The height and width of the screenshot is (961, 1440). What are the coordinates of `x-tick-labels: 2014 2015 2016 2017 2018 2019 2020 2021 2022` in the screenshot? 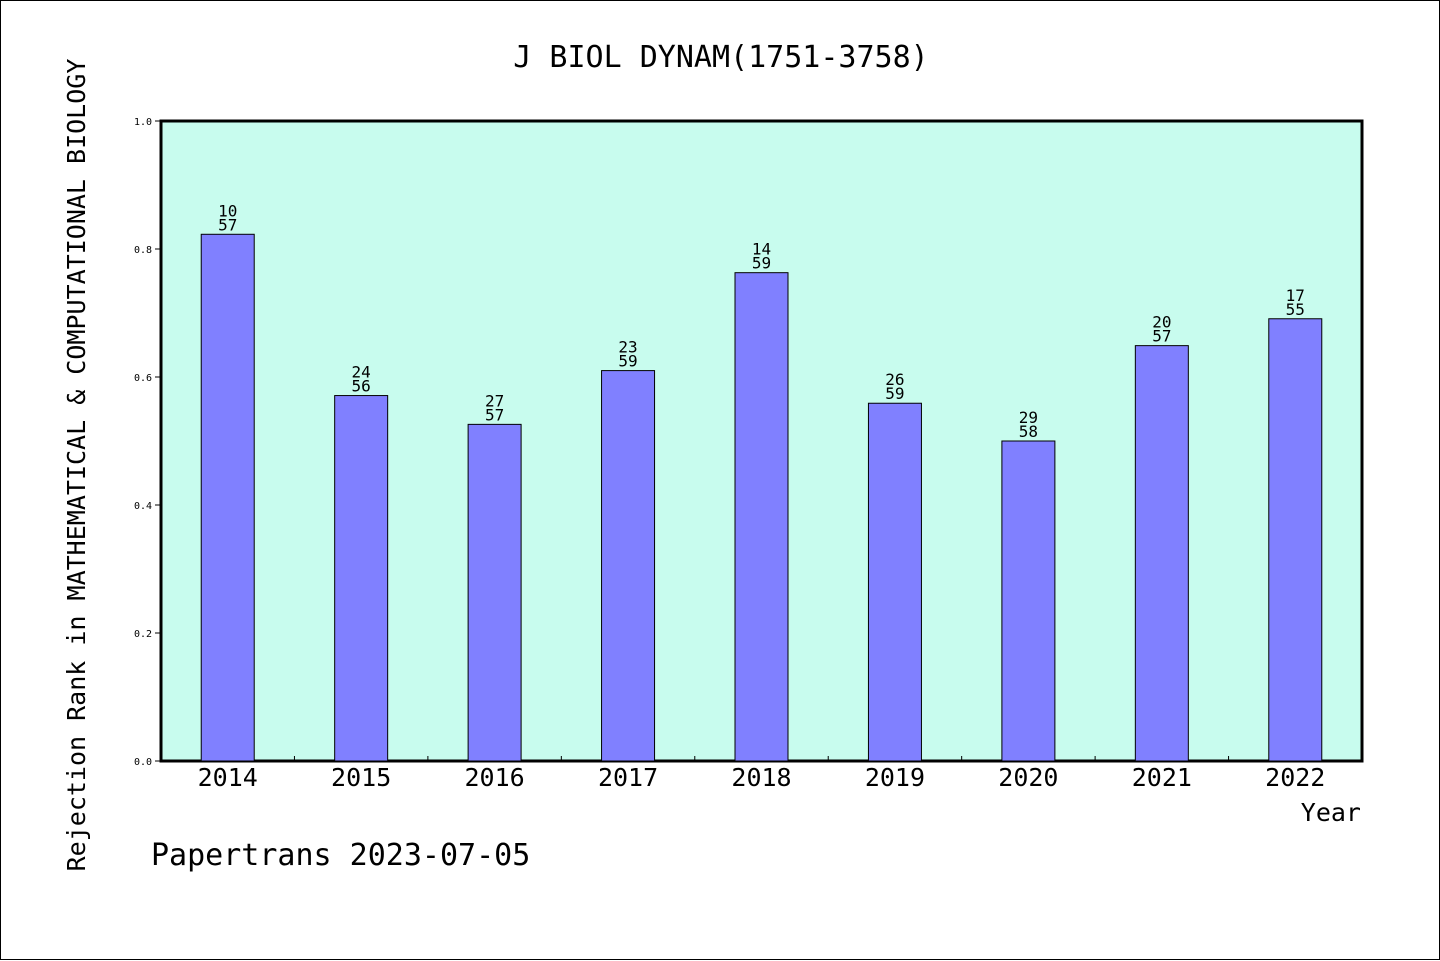 It's located at (762, 777).